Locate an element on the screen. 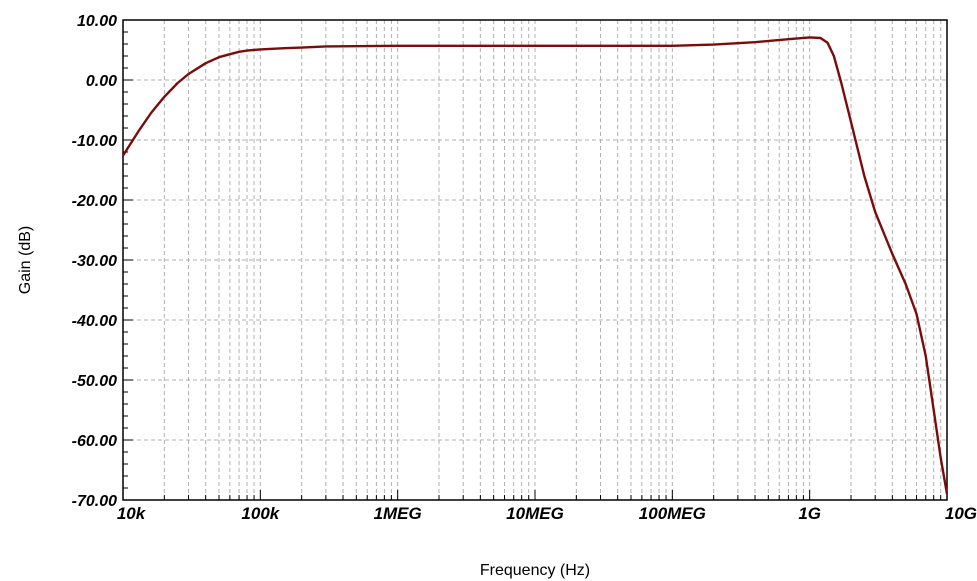  x-tick-label: 1G is located at coordinates (809, 513).